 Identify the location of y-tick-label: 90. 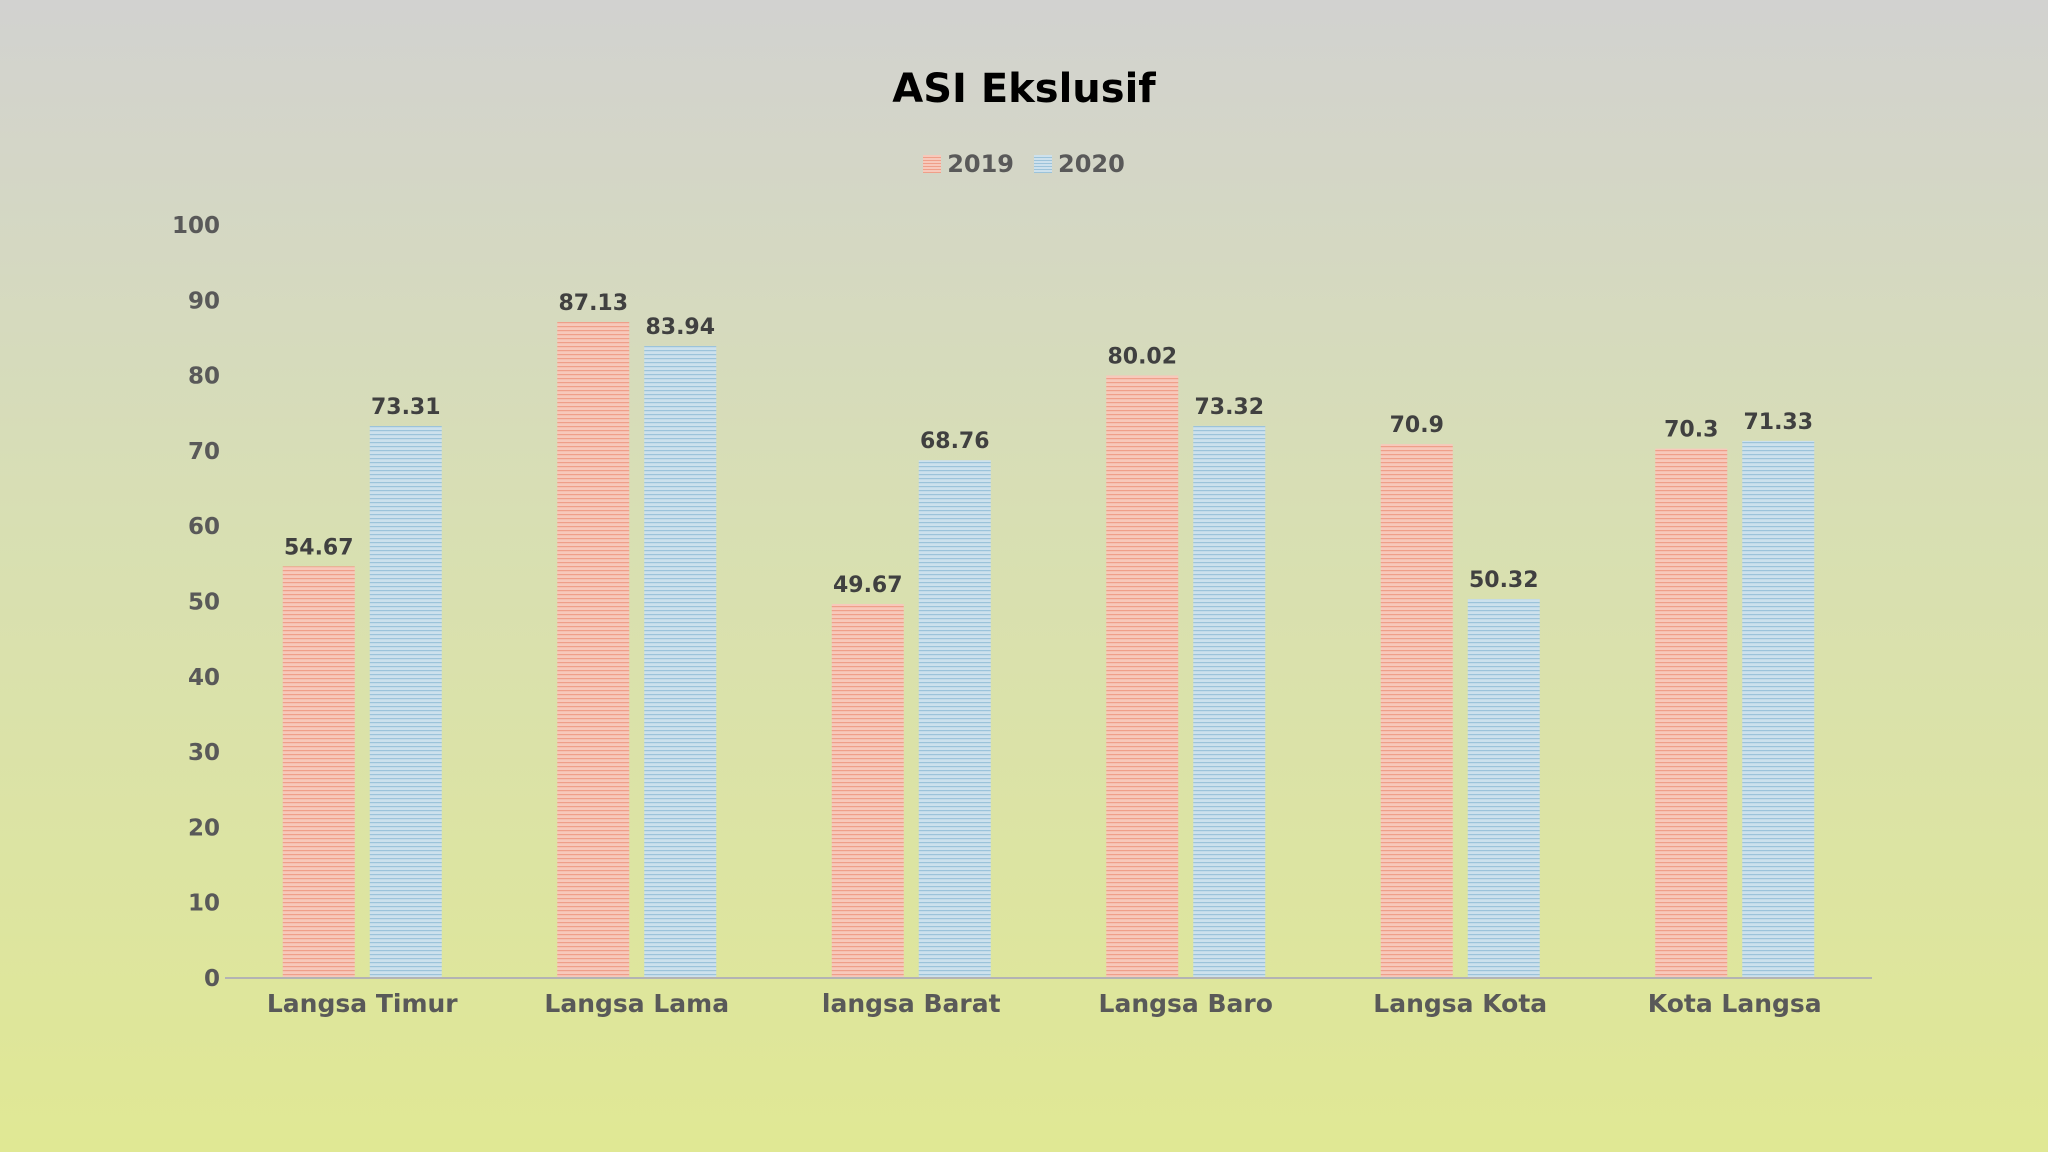
(204, 301).